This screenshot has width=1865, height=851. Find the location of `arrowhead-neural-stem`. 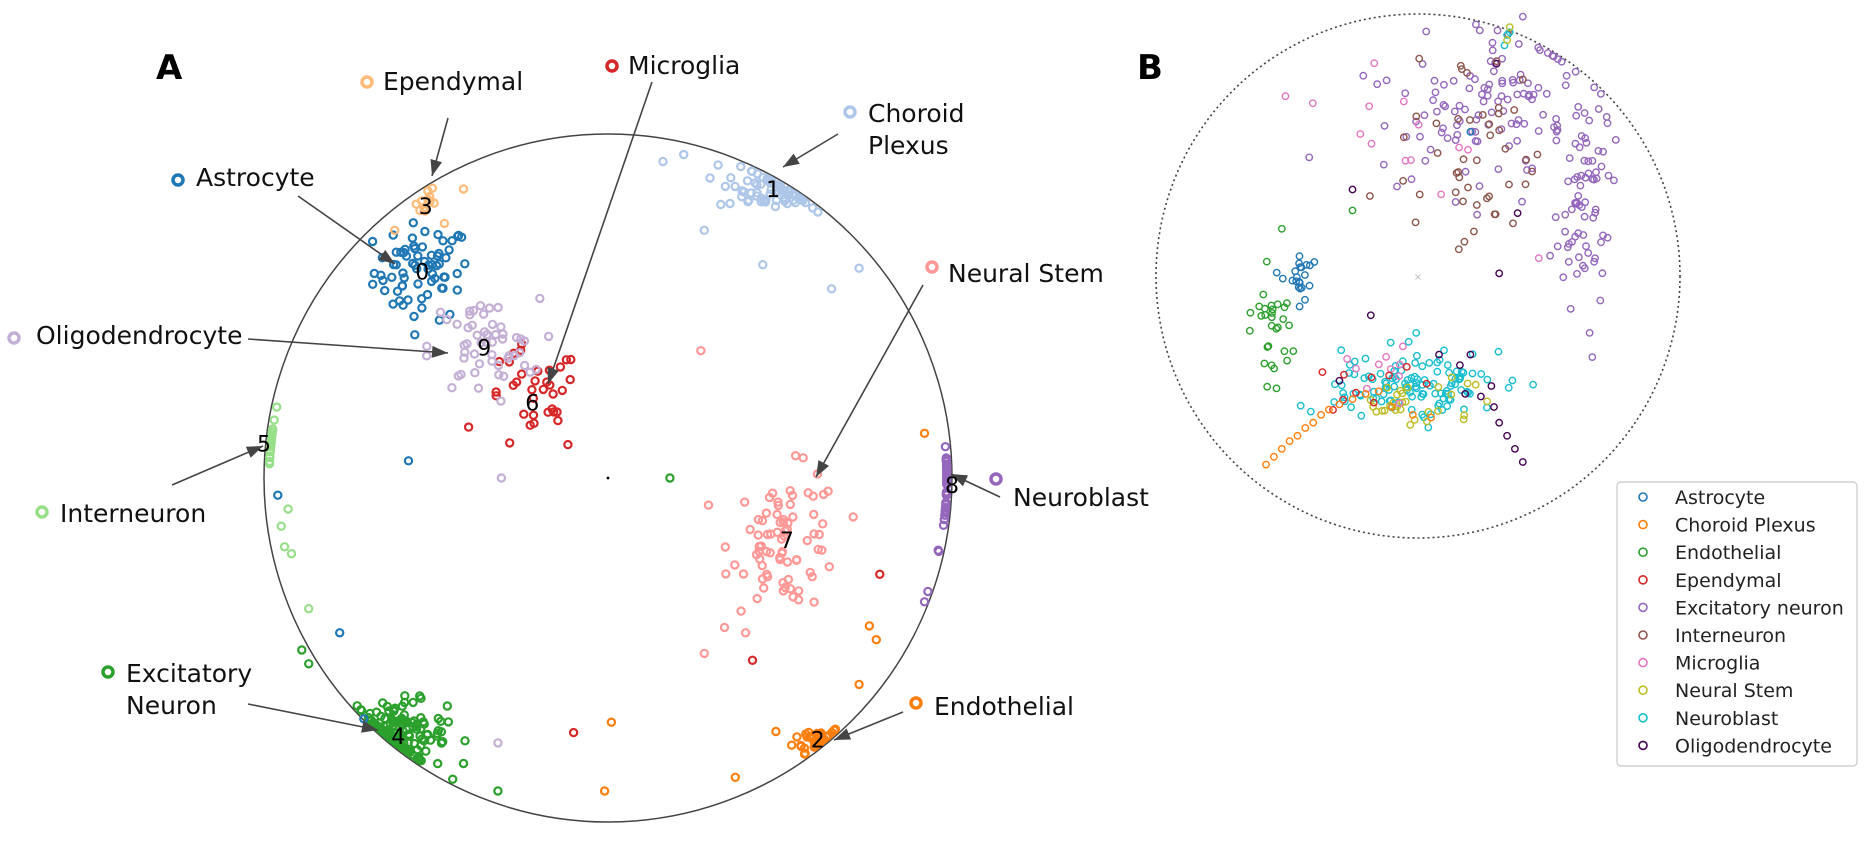

arrowhead-neural-stem is located at coordinates (822, 468).